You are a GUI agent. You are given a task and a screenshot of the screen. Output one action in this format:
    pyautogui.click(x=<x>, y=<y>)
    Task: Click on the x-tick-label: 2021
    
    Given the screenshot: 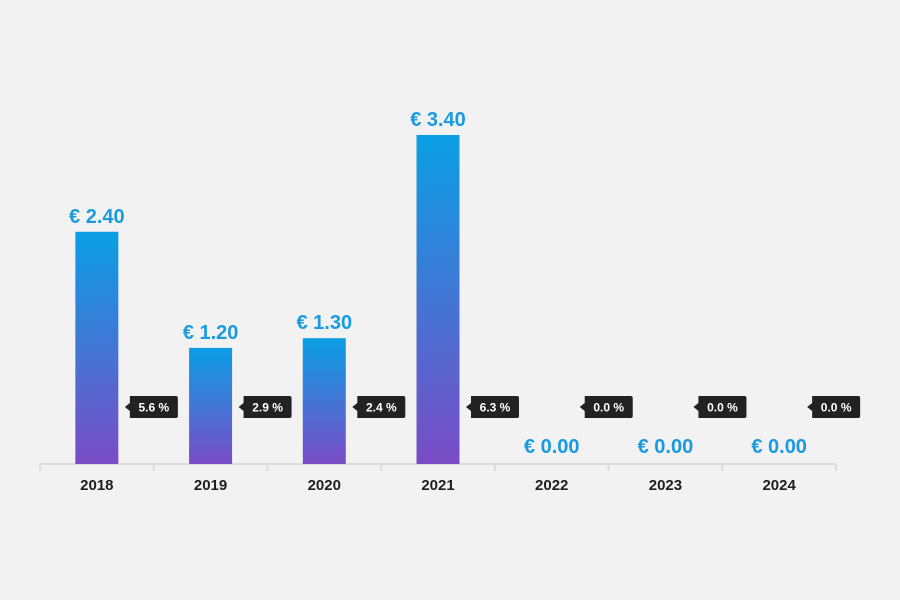 What is the action you would take?
    pyautogui.click(x=437, y=485)
    